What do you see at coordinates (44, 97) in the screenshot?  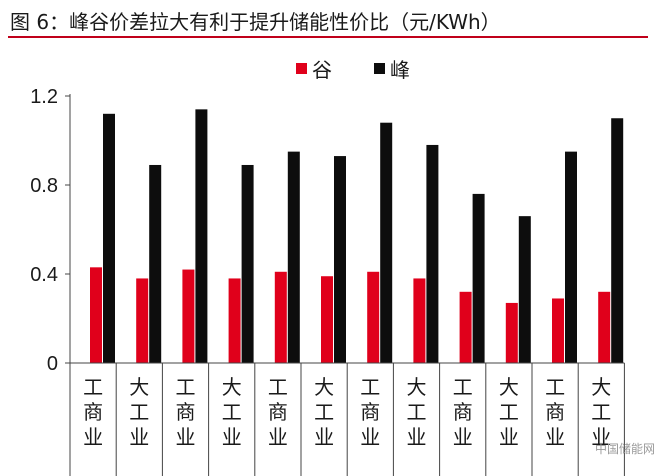 I see `y-tick-label: 1.2` at bounding box center [44, 97].